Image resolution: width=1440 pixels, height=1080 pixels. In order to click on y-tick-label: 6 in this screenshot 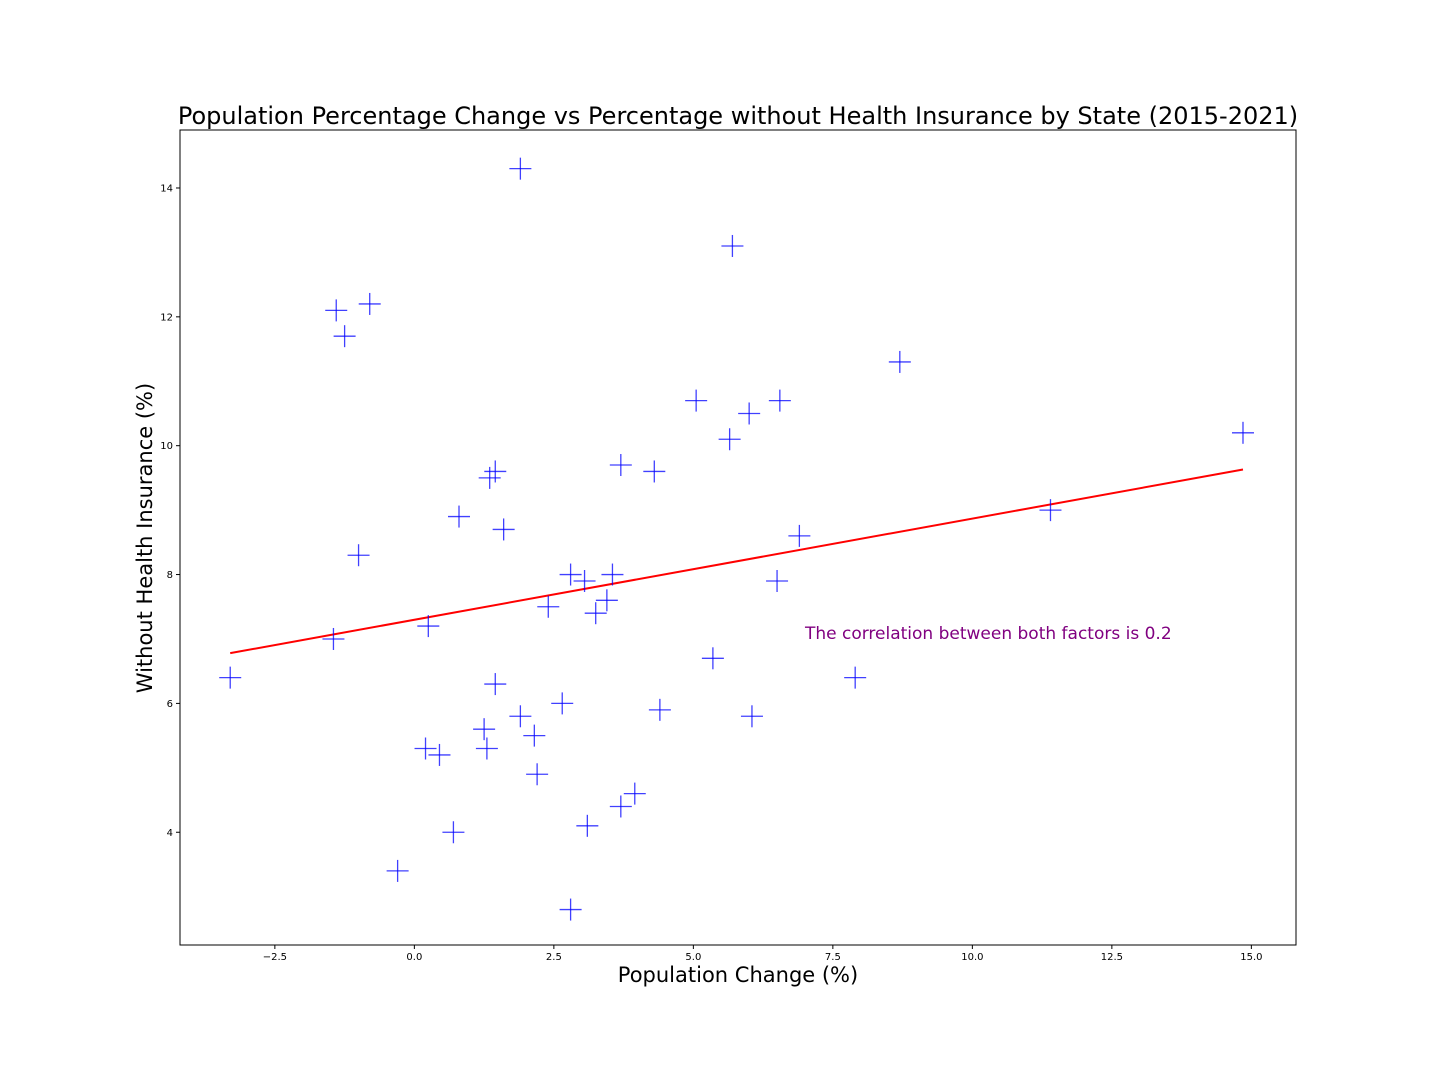, I will do `click(170, 704)`.